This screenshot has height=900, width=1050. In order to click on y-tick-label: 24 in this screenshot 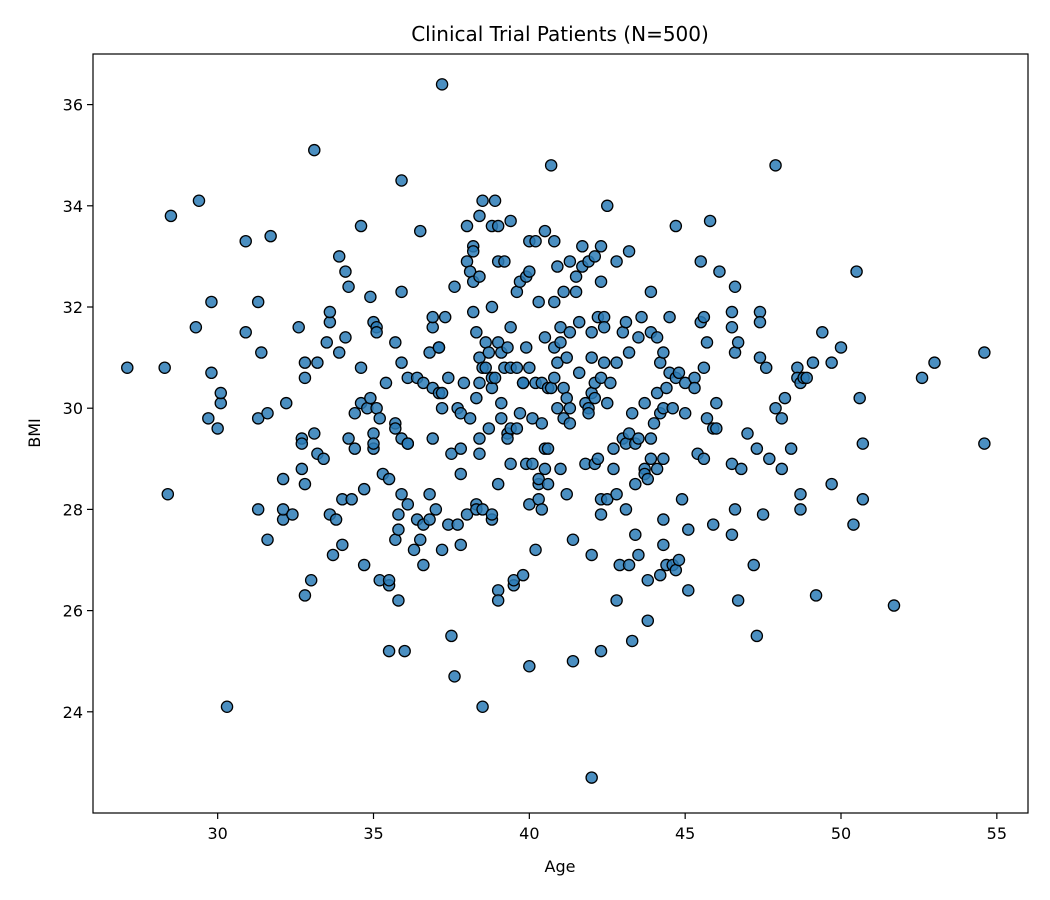, I will do `click(73, 712)`.